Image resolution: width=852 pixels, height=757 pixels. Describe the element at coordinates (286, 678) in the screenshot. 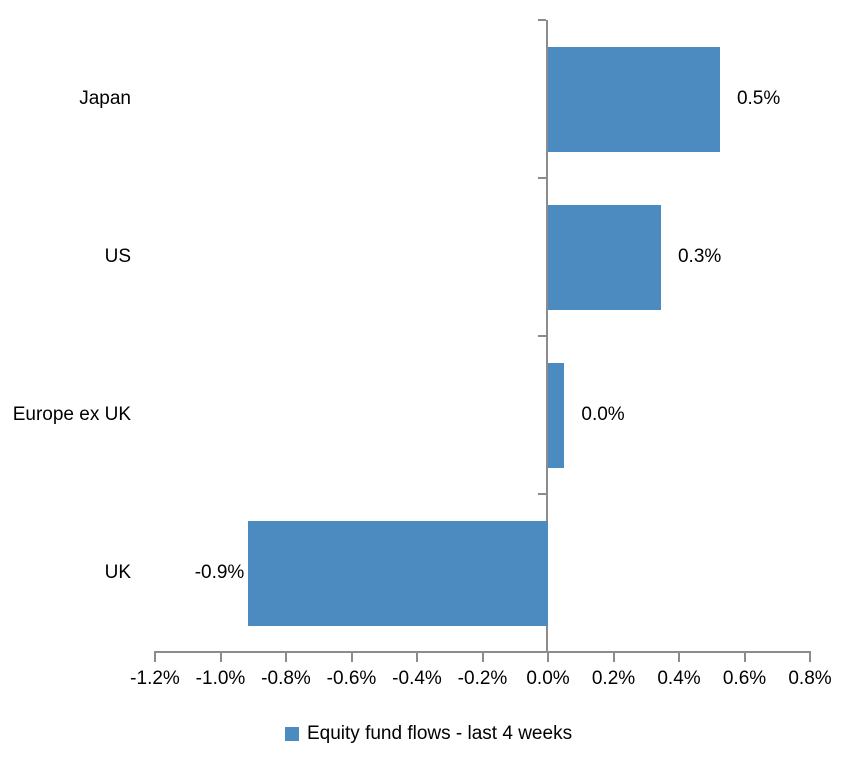

I see `x-axis-label: -0.8%` at that location.